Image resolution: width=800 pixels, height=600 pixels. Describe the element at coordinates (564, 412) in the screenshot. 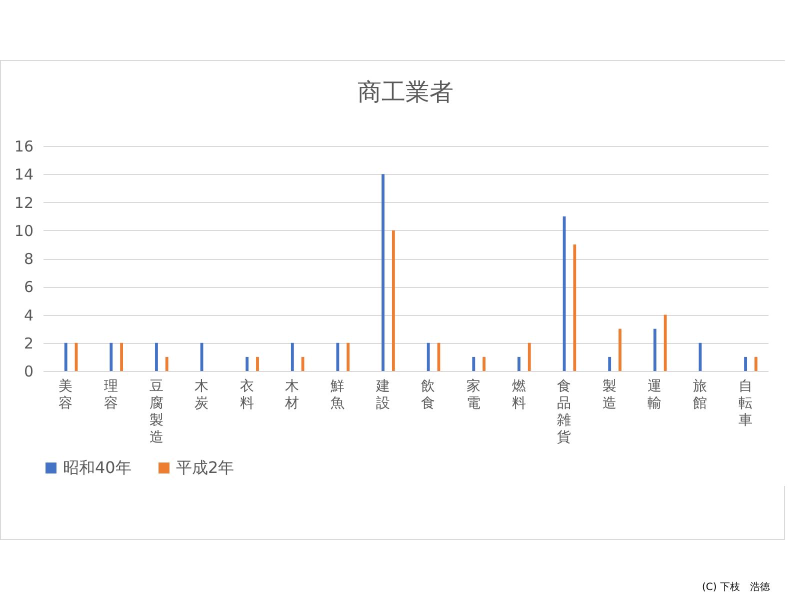

I see `x-tick-label: 食品雑貨` at that location.